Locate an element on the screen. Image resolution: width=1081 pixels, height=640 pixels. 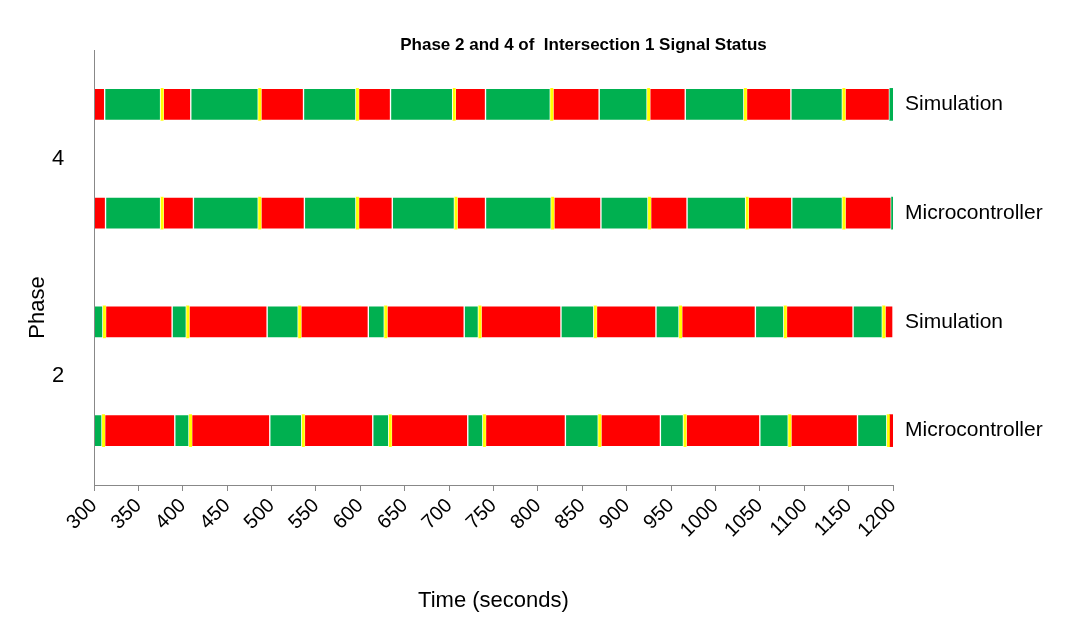
text: 2 is located at coordinates (58, 375).